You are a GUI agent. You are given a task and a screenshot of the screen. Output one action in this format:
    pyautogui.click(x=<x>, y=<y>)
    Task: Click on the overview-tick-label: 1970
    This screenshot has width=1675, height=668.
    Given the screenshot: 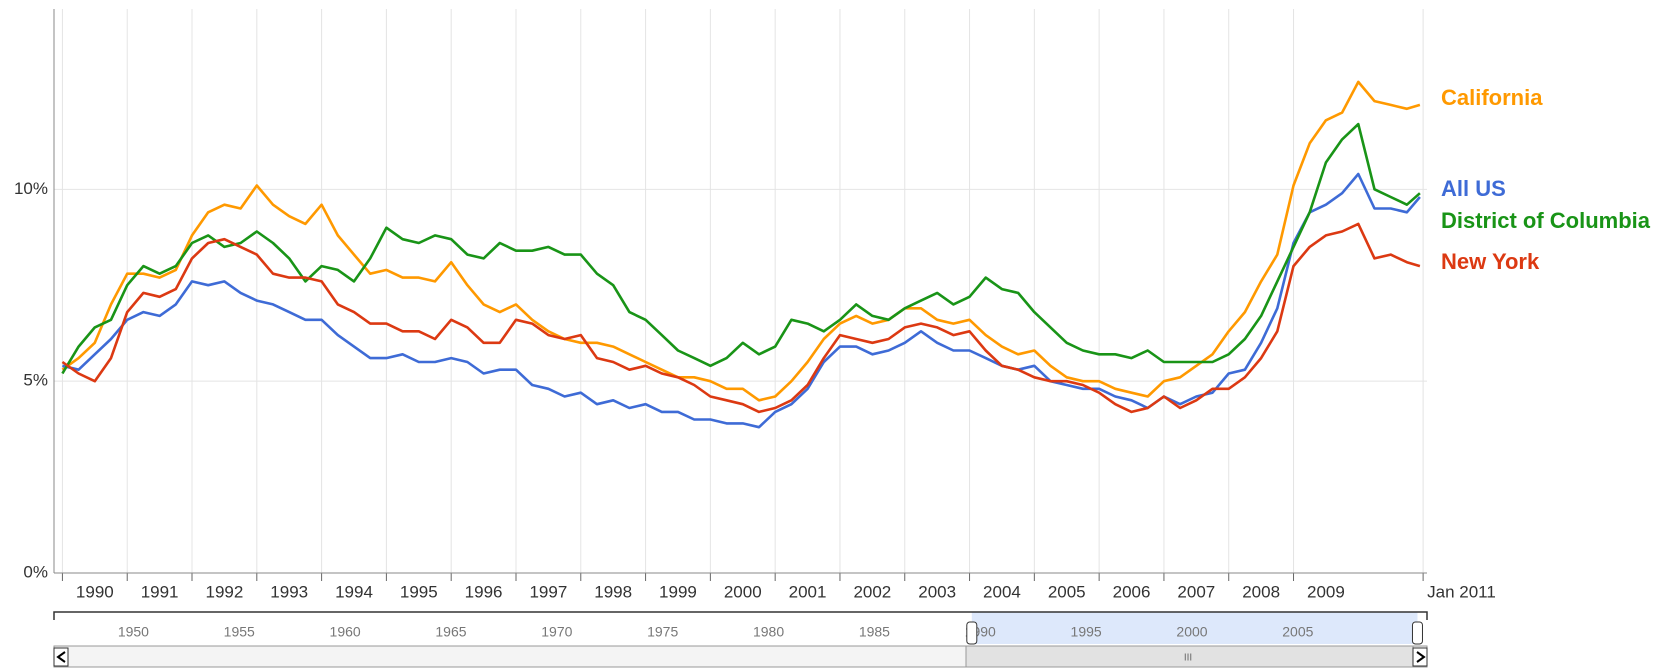 What is the action you would take?
    pyautogui.click(x=556, y=632)
    